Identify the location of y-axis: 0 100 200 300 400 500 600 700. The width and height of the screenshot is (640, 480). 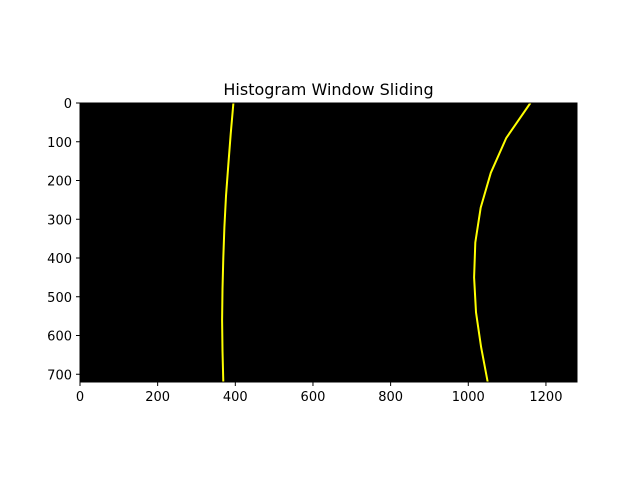
(63, 240).